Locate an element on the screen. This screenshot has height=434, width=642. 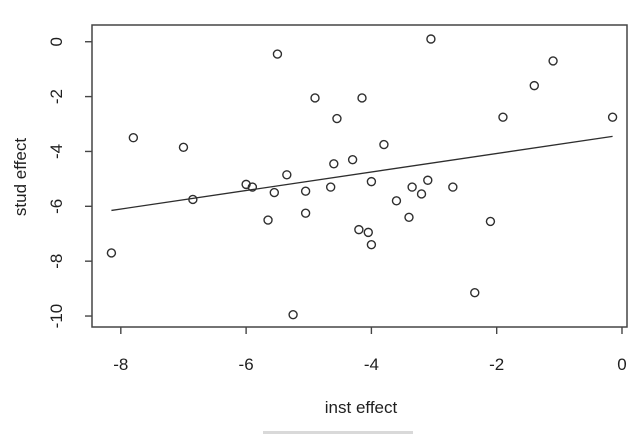
y-tick-label: -2 is located at coordinates (56, 96).